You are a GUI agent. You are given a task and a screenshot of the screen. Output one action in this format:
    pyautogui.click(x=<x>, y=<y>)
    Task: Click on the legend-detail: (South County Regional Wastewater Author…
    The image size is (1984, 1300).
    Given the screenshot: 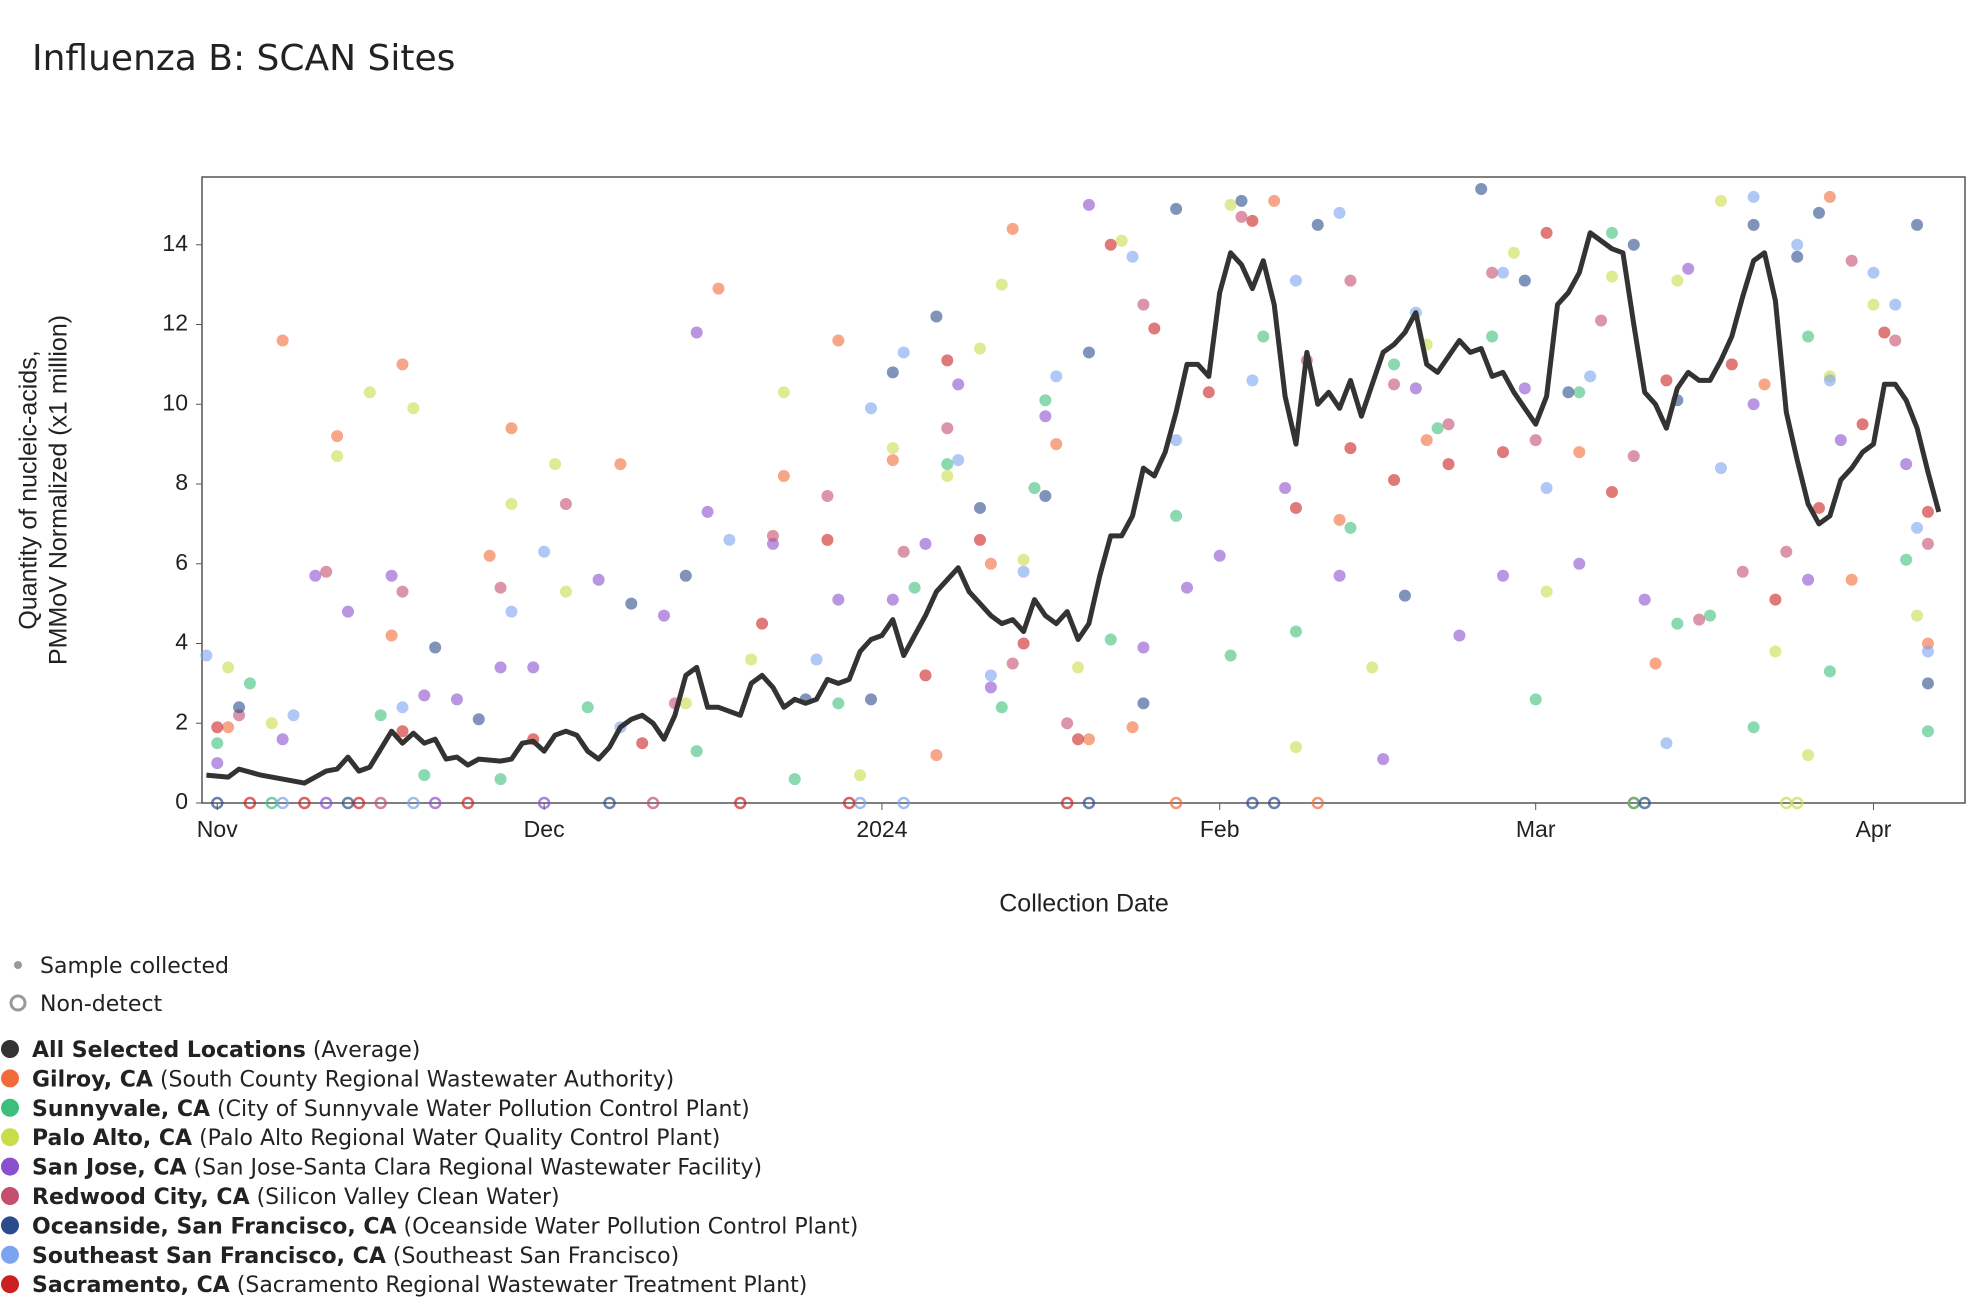 What is the action you would take?
    pyautogui.click(x=417, y=1079)
    